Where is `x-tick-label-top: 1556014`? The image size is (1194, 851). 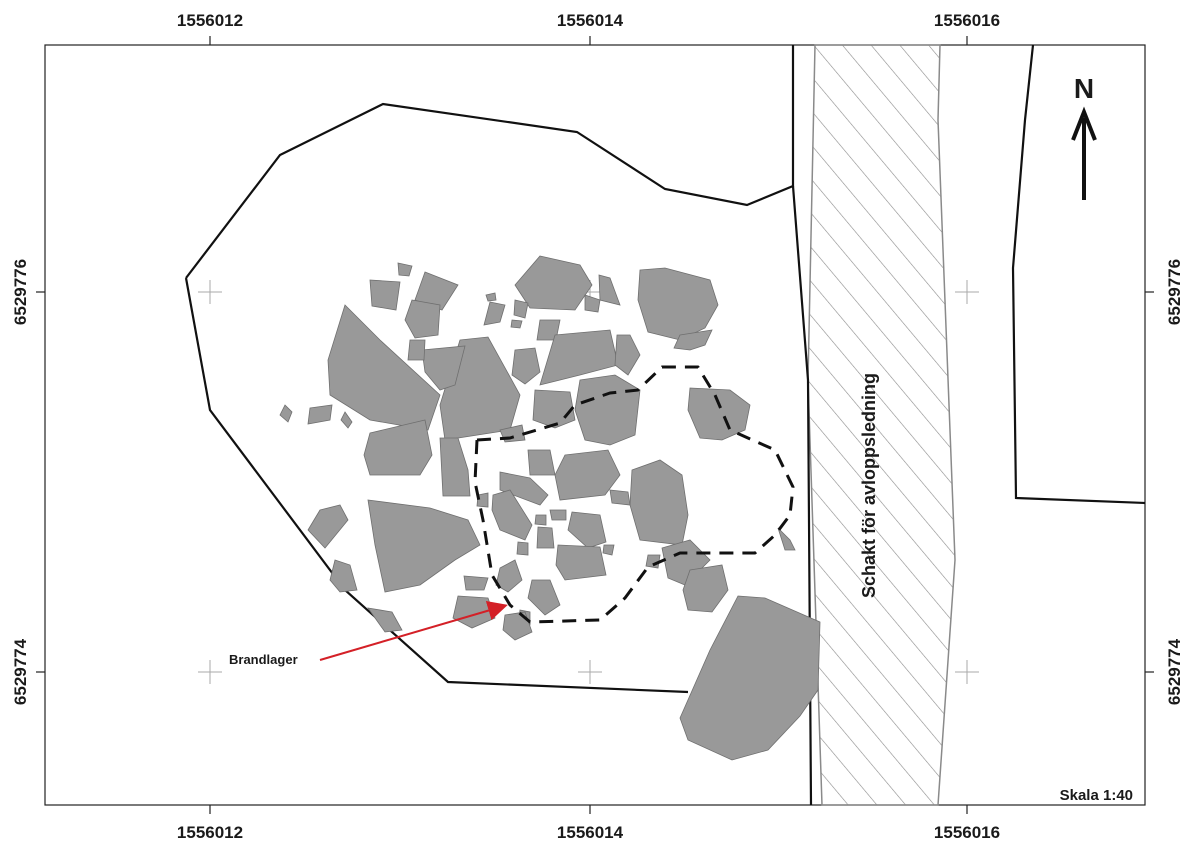
x-tick-label-top: 1556014 is located at coordinates (590, 20).